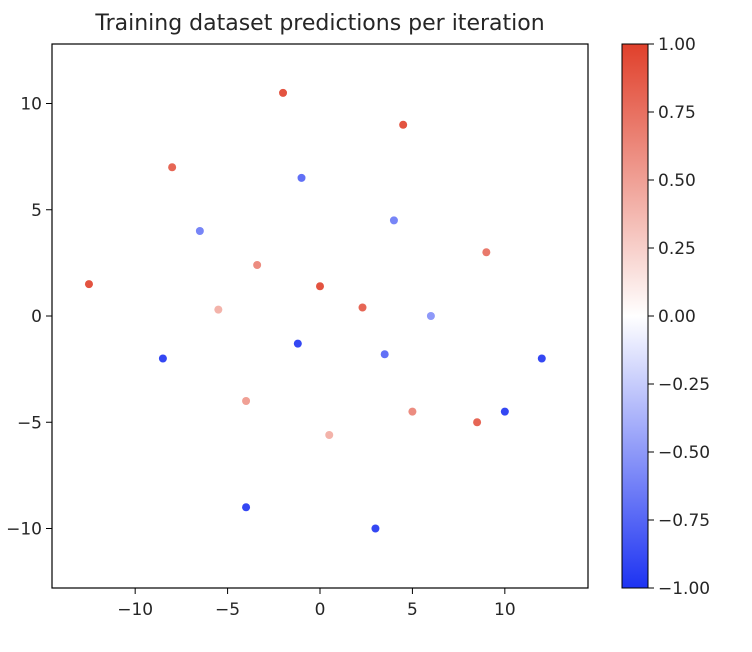  Describe the element at coordinates (505, 610) in the screenshot. I see `x-tick-label: 10` at that location.